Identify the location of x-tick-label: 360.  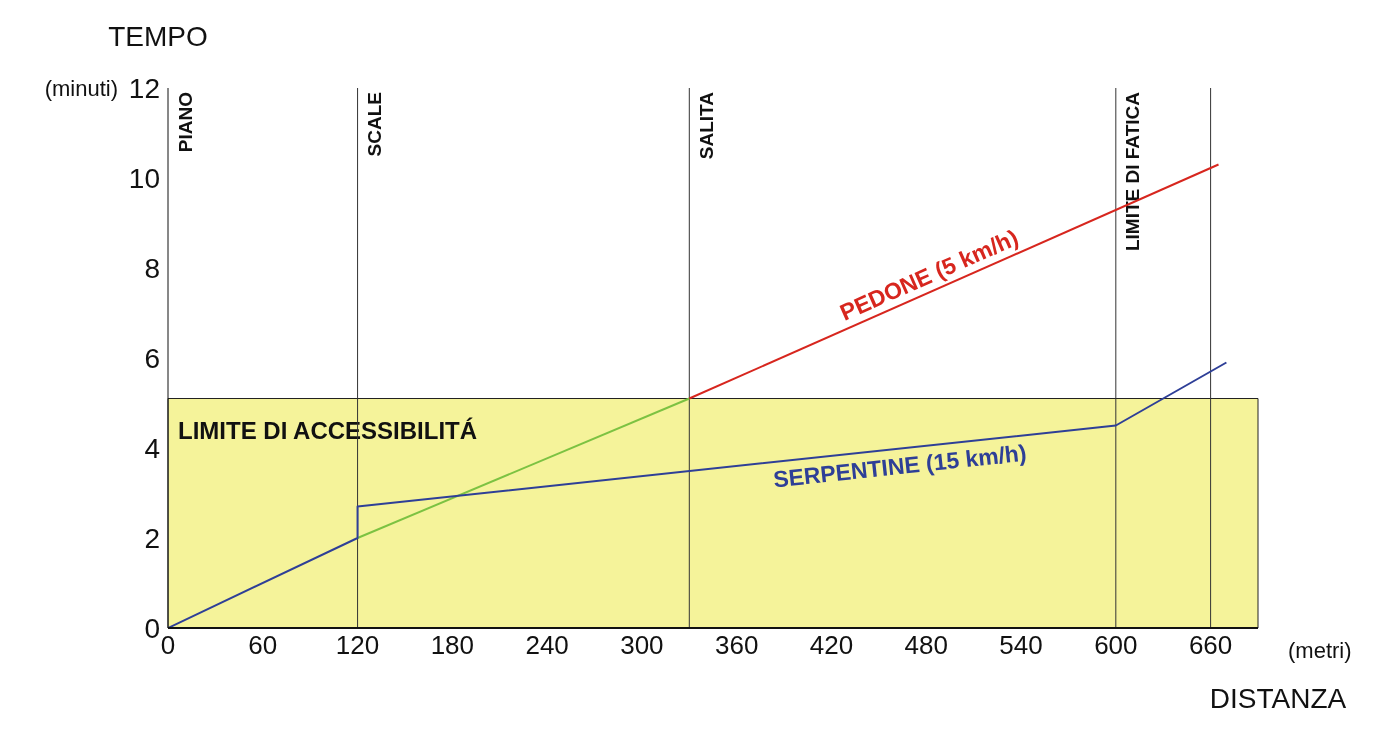
(737, 645).